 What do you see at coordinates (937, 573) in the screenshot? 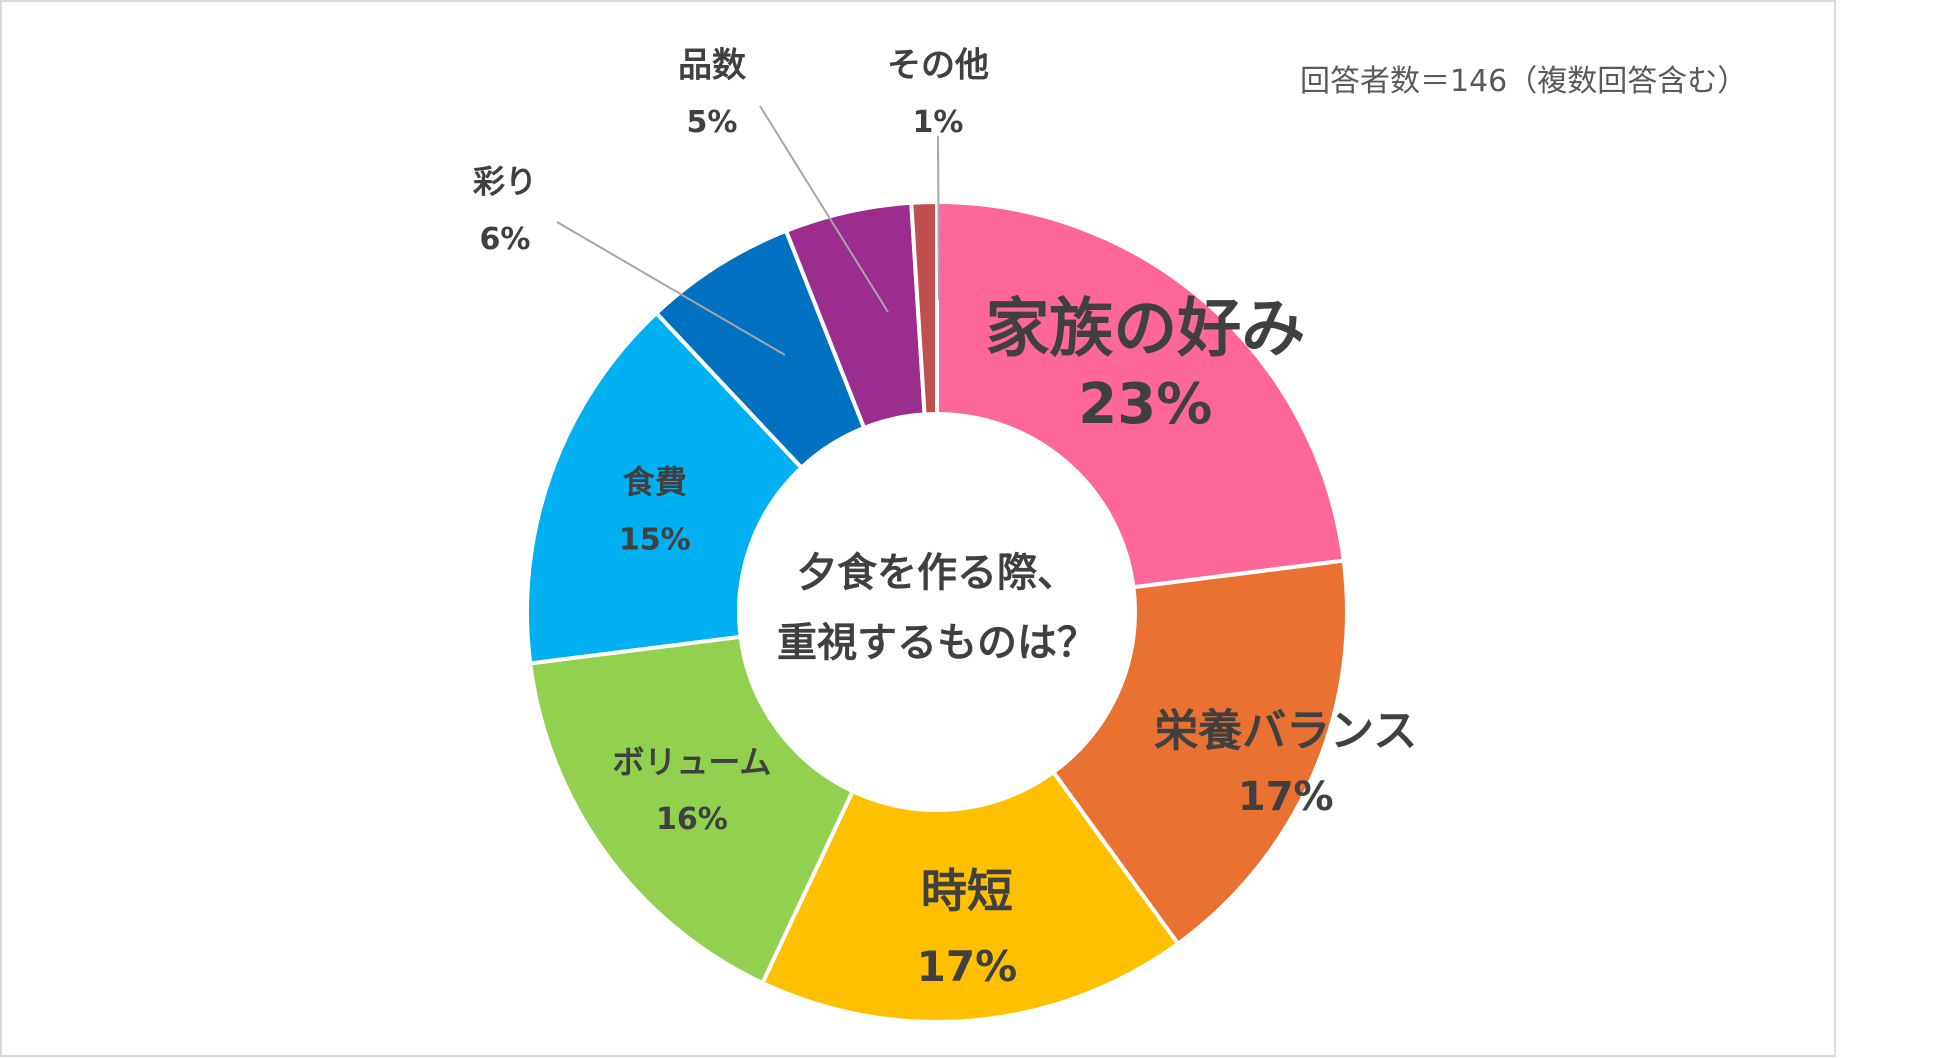
I see `center-title-line-0: 夕食を作る際、` at bounding box center [937, 573].